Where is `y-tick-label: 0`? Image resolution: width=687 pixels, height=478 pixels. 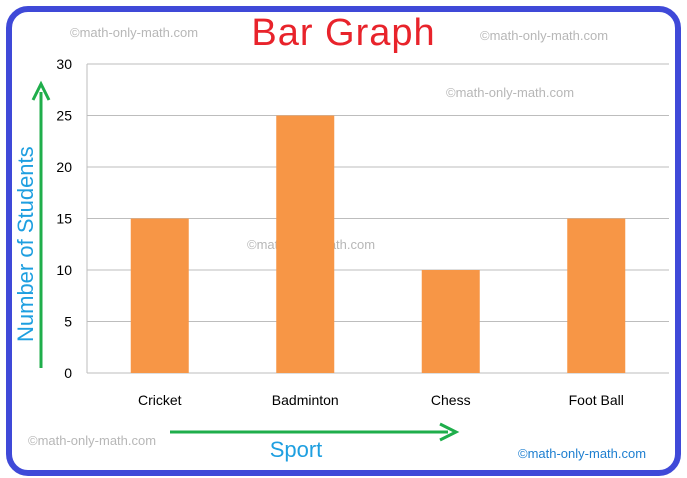 y-tick-label: 0 is located at coordinates (68, 373).